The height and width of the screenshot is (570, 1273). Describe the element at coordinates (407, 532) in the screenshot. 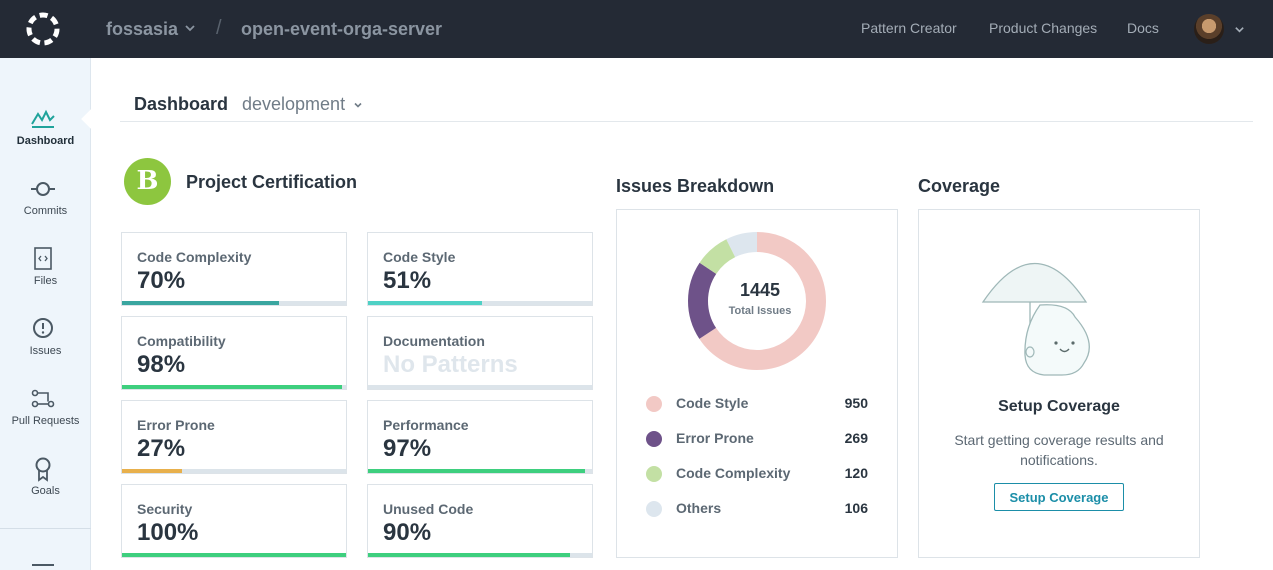

I see `metric-value: 90%` at that location.